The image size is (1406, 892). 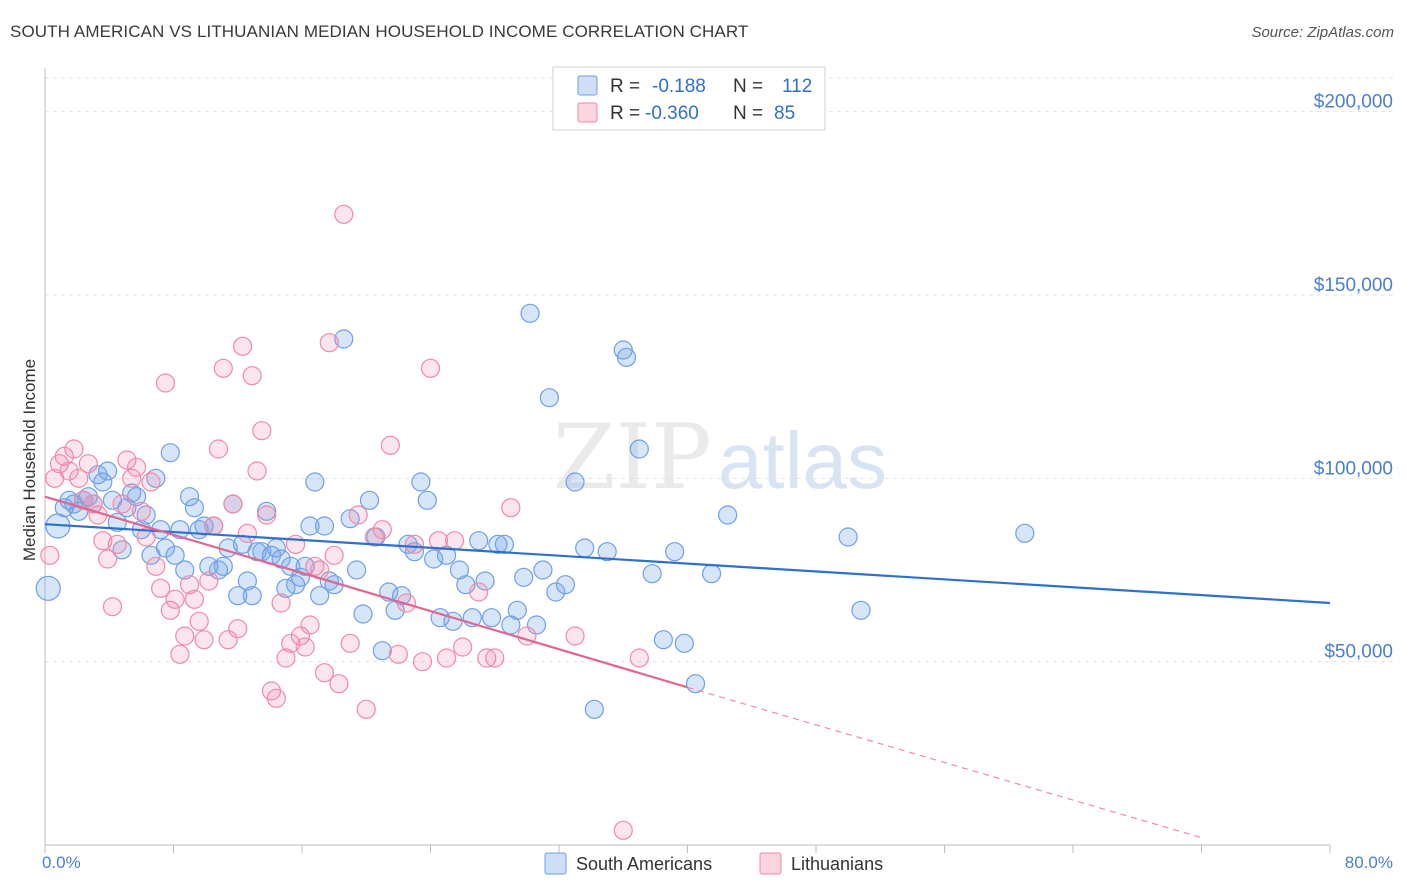 What do you see at coordinates (672, 113) in the screenshot?
I see `legend-r-value: -0.360` at bounding box center [672, 113].